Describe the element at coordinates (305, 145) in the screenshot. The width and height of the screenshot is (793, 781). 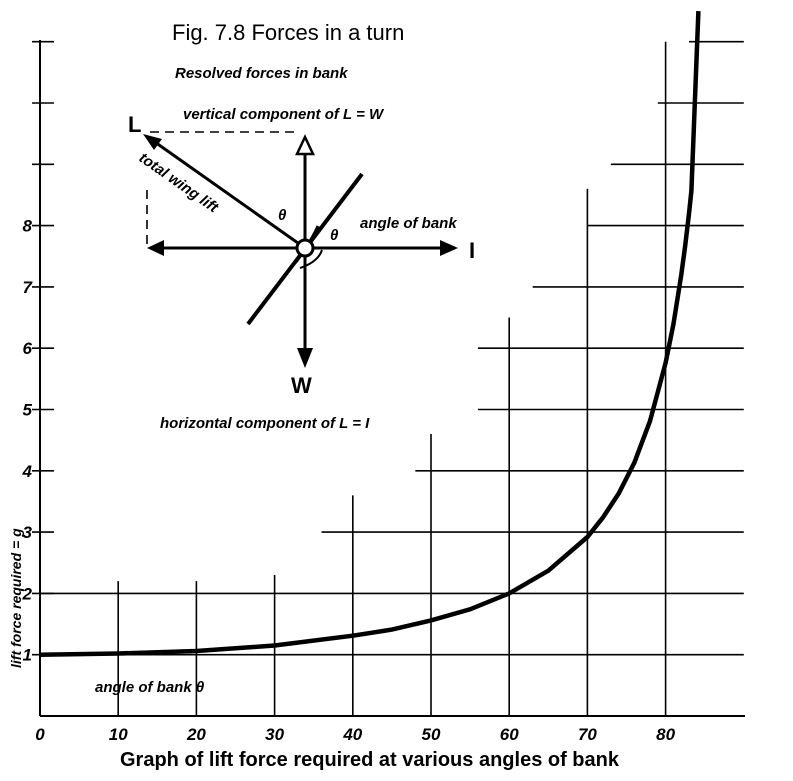
I see `up-hollow-arrowhead-icon` at that location.